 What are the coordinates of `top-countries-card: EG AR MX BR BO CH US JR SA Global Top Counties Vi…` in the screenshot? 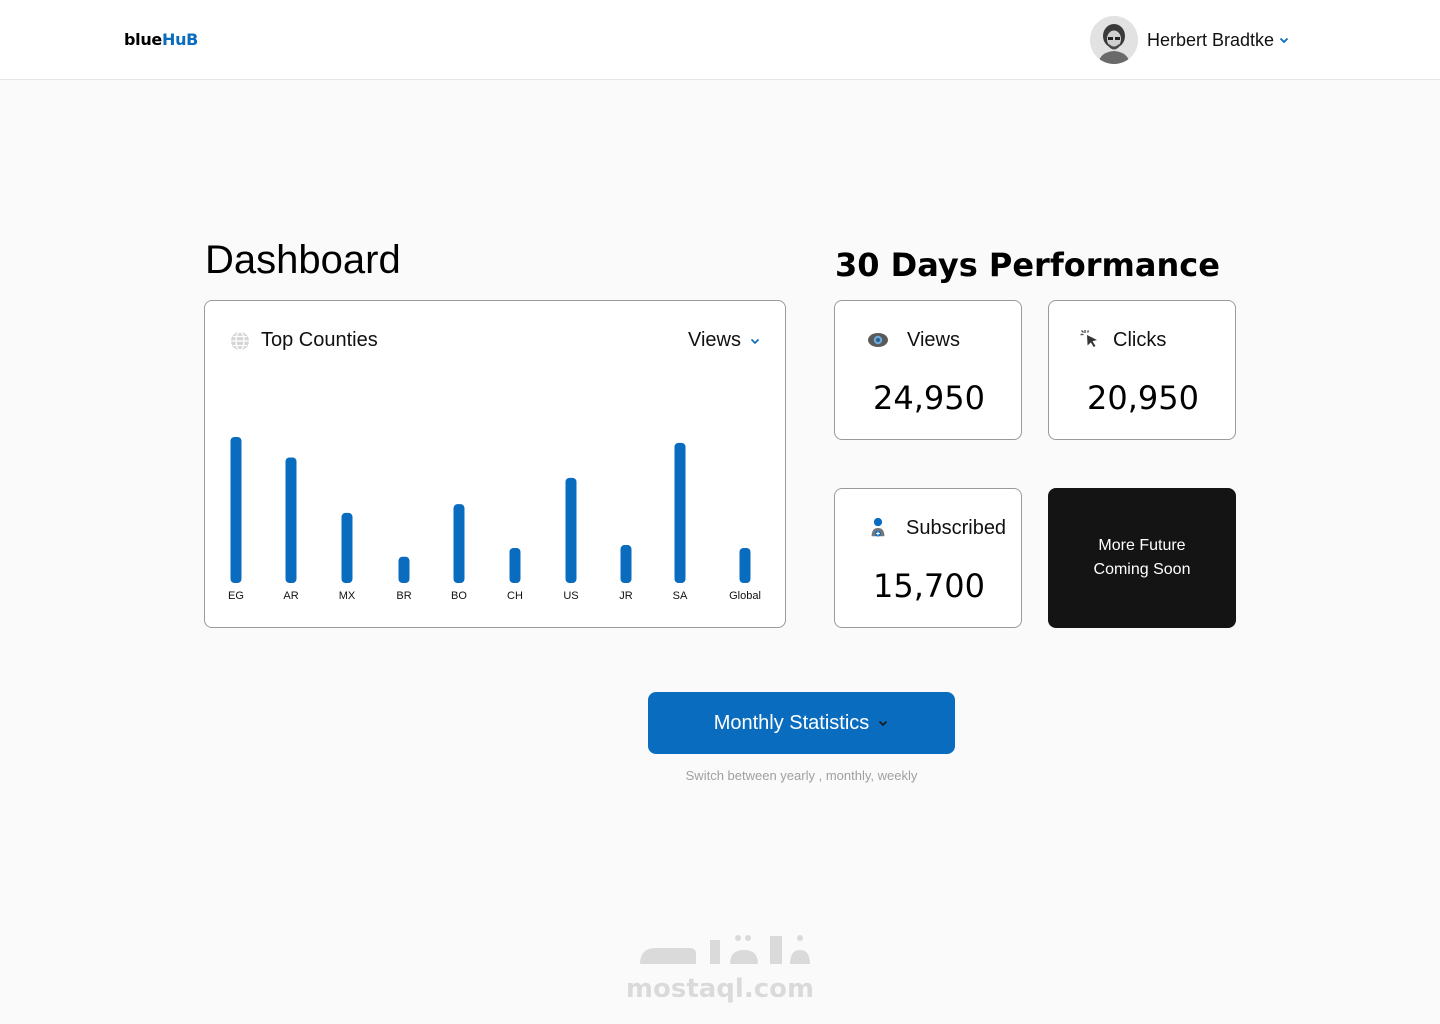 It's located at (495, 464).